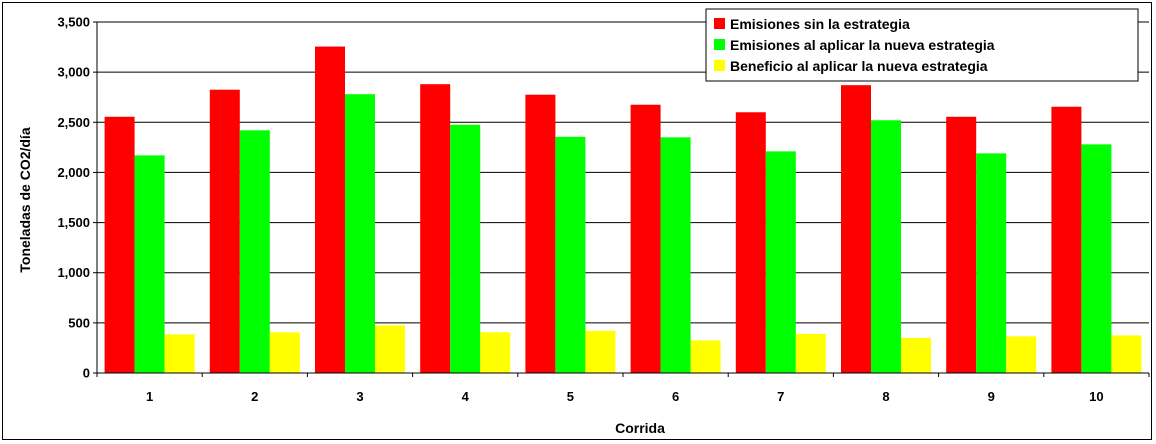 This screenshot has height=444, width=1156. Describe the element at coordinates (73, 222) in the screenshot. I see `y-tick-label: 1,500` at that location.